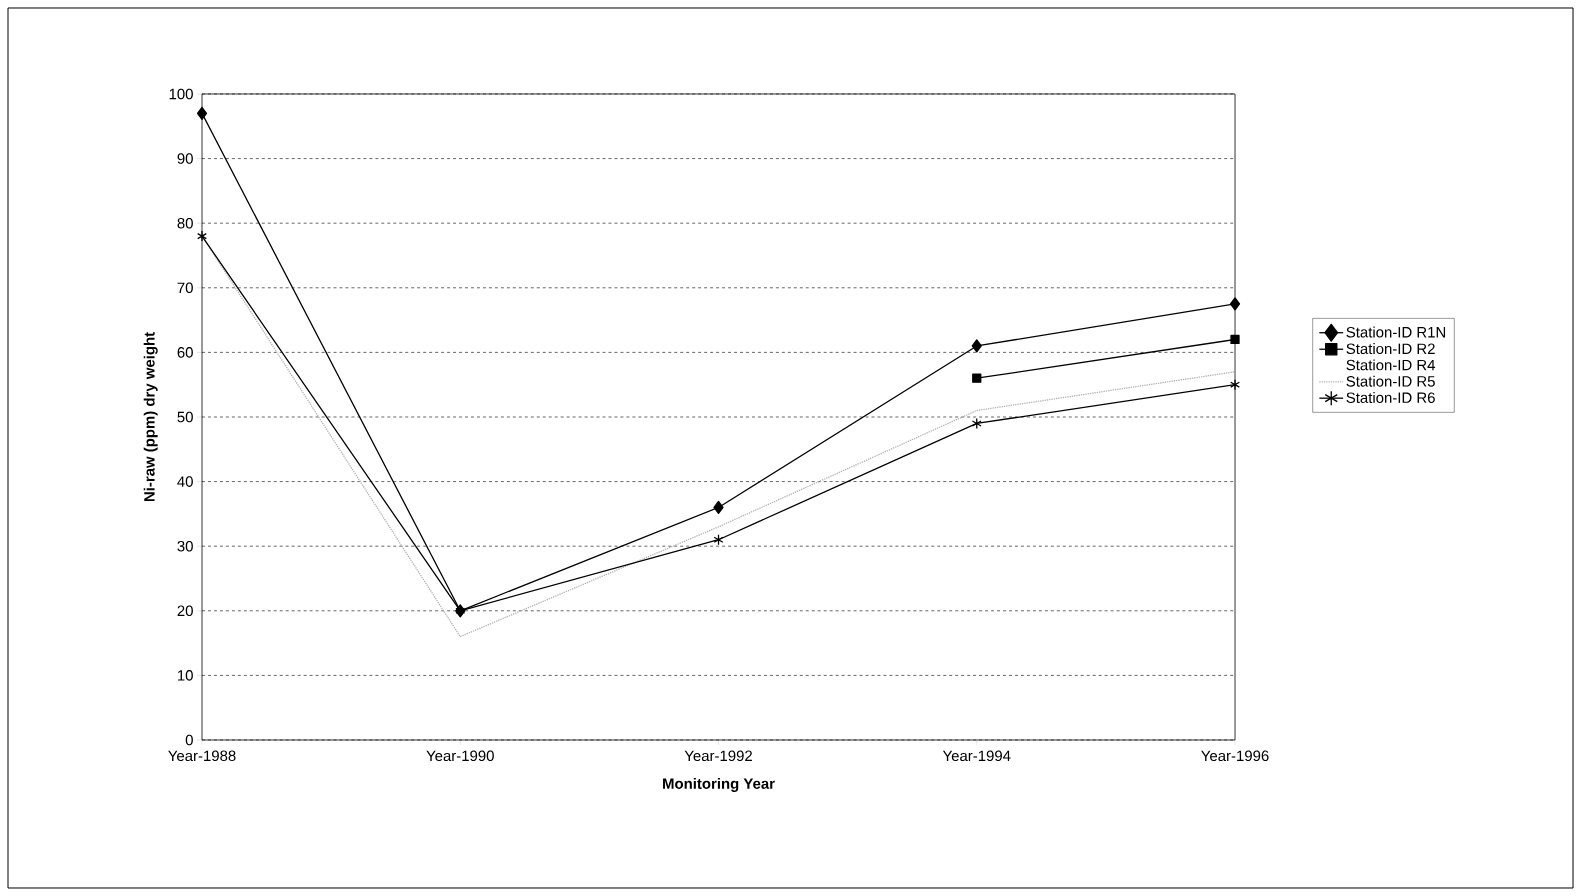  Describe the element at coordinates (185, 288) in the screenshot. I see `y-tick-label: 70` at that location.